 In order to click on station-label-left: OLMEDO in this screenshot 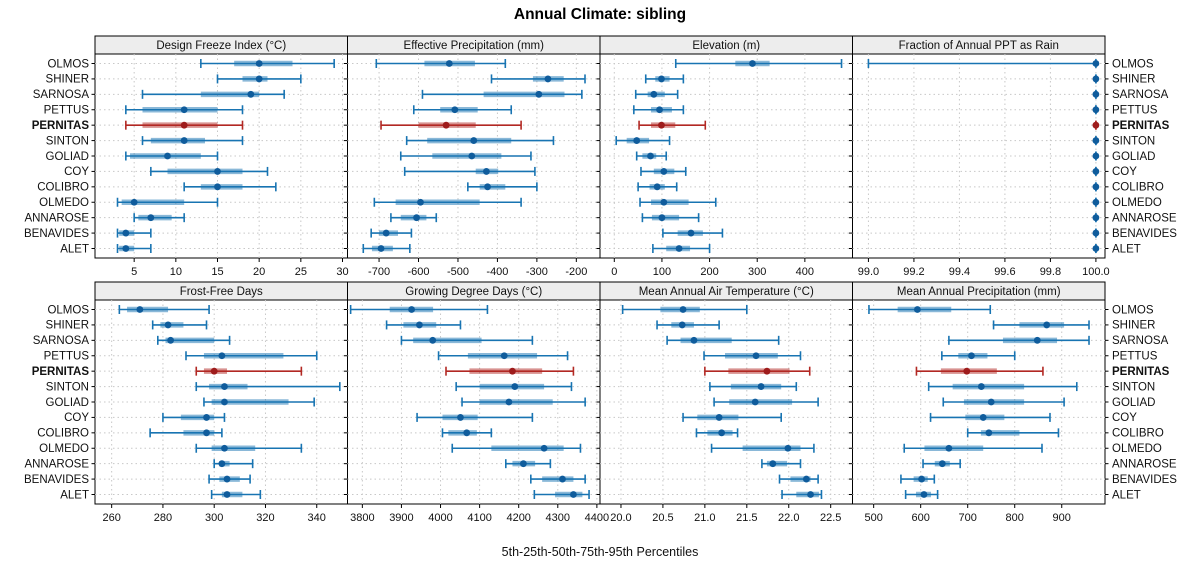, I will do `click(64, 203)`.